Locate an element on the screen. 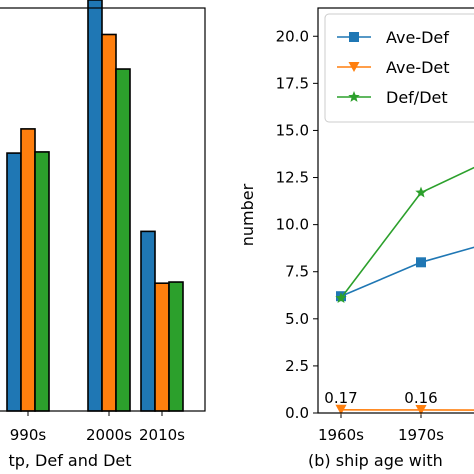 Image resolution: width=474 pixels, height=474 pixels. legend: Ave-Def Ave-Det Def/Det is located at coordinates (399, 68).